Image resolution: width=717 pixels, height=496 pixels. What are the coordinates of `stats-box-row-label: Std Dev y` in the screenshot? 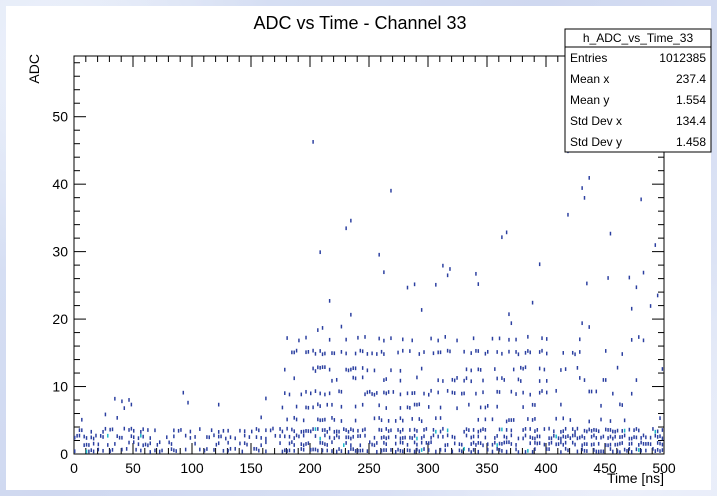 It's located at (596, 142).